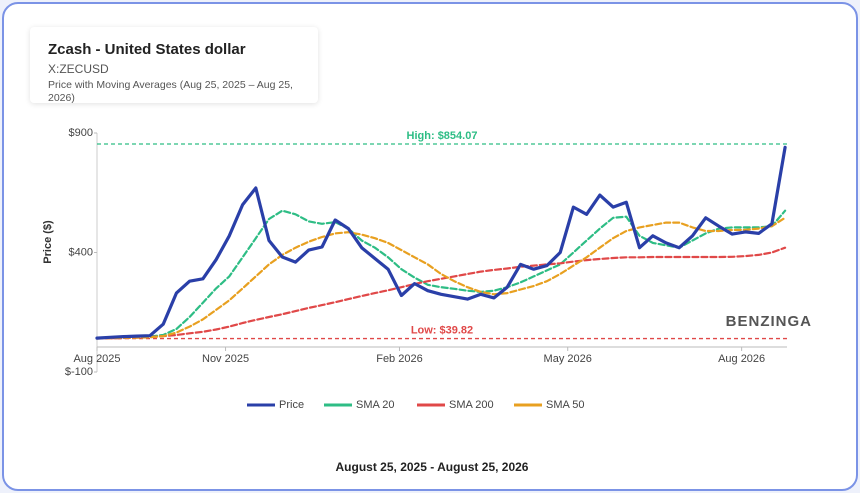  I want to click on legend-label: SMA 50, so click(565, 405).